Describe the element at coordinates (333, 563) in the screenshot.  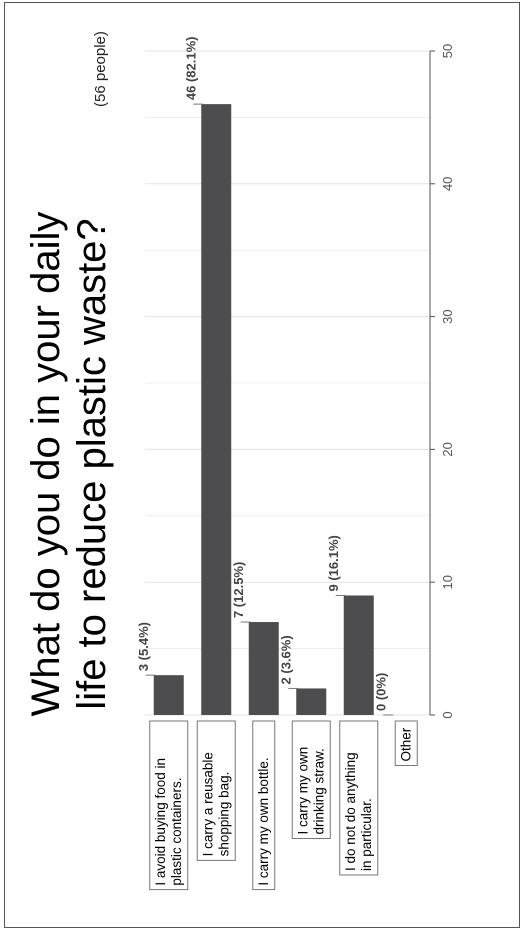
I see `data-label: 9 (16.1%)` at that location.